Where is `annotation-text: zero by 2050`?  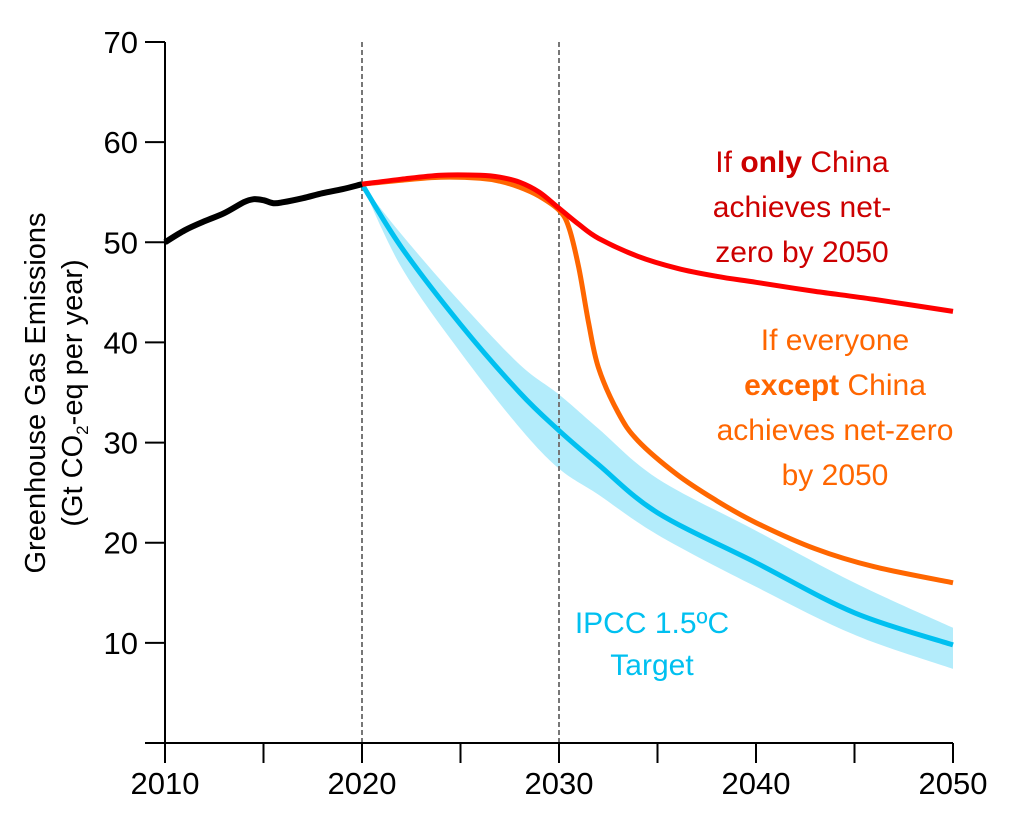 annotation-text: zero by 2050 is located at coordinates (801, 252).